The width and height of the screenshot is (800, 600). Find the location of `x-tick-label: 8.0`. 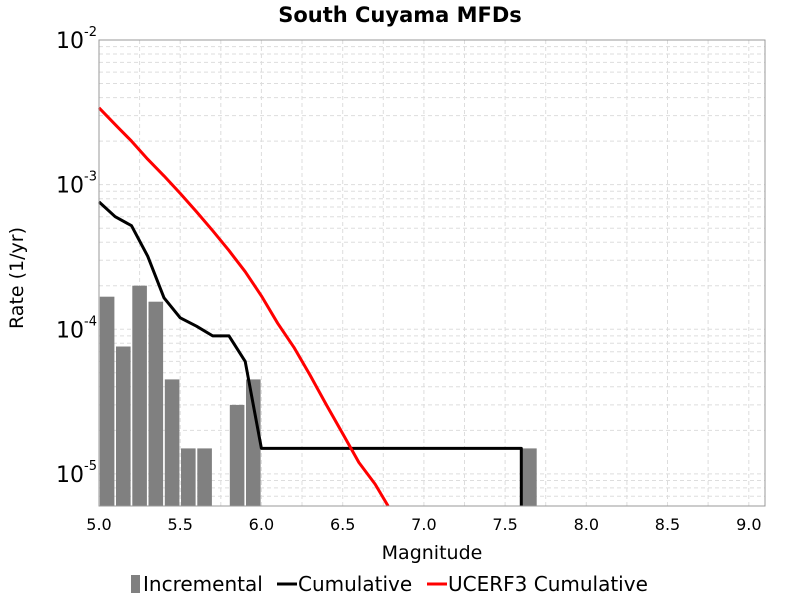

x-tick-label: 8.0 is located at coordinates (586, 524).